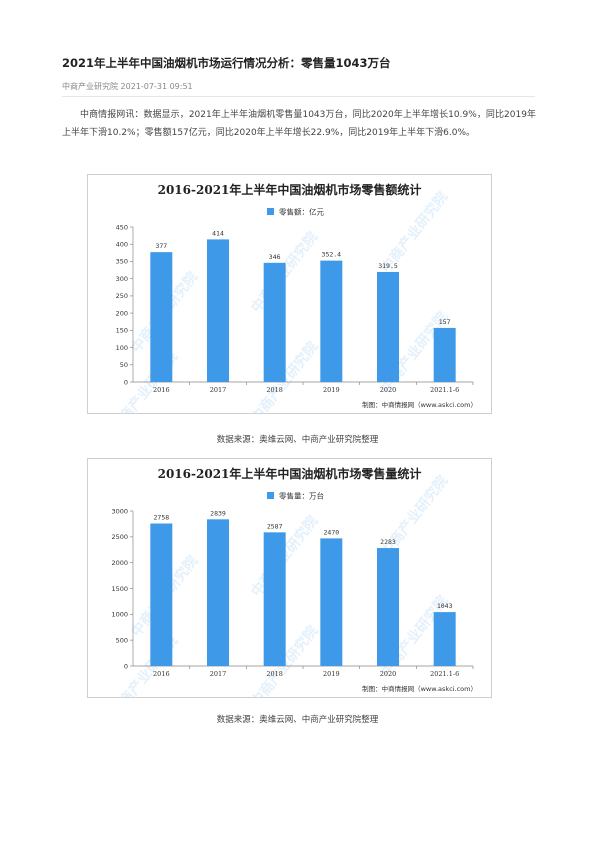  Describe the element at coordinates (445, 322) in the screenshot. I see `bar-value-label: 157` at that location.